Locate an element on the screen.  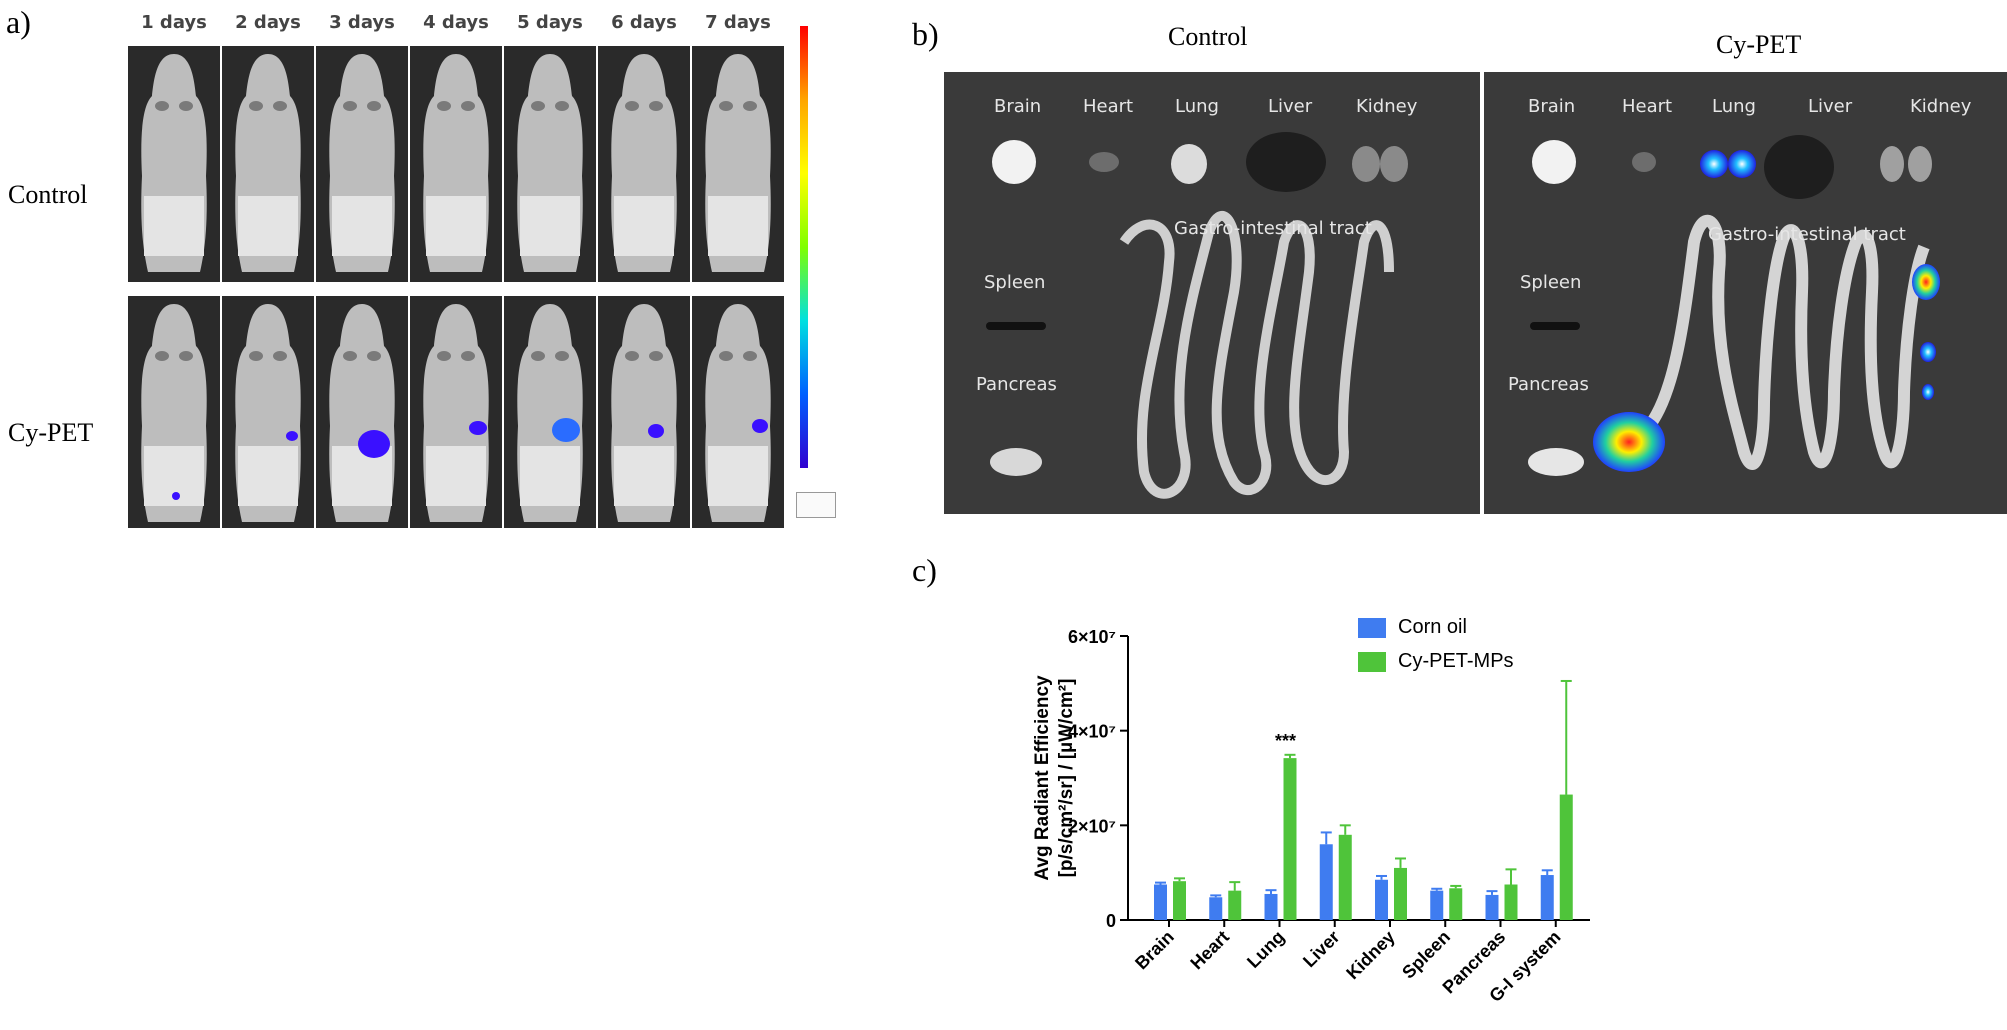
panel-b-label: b) is located at coordinates (925, 34).